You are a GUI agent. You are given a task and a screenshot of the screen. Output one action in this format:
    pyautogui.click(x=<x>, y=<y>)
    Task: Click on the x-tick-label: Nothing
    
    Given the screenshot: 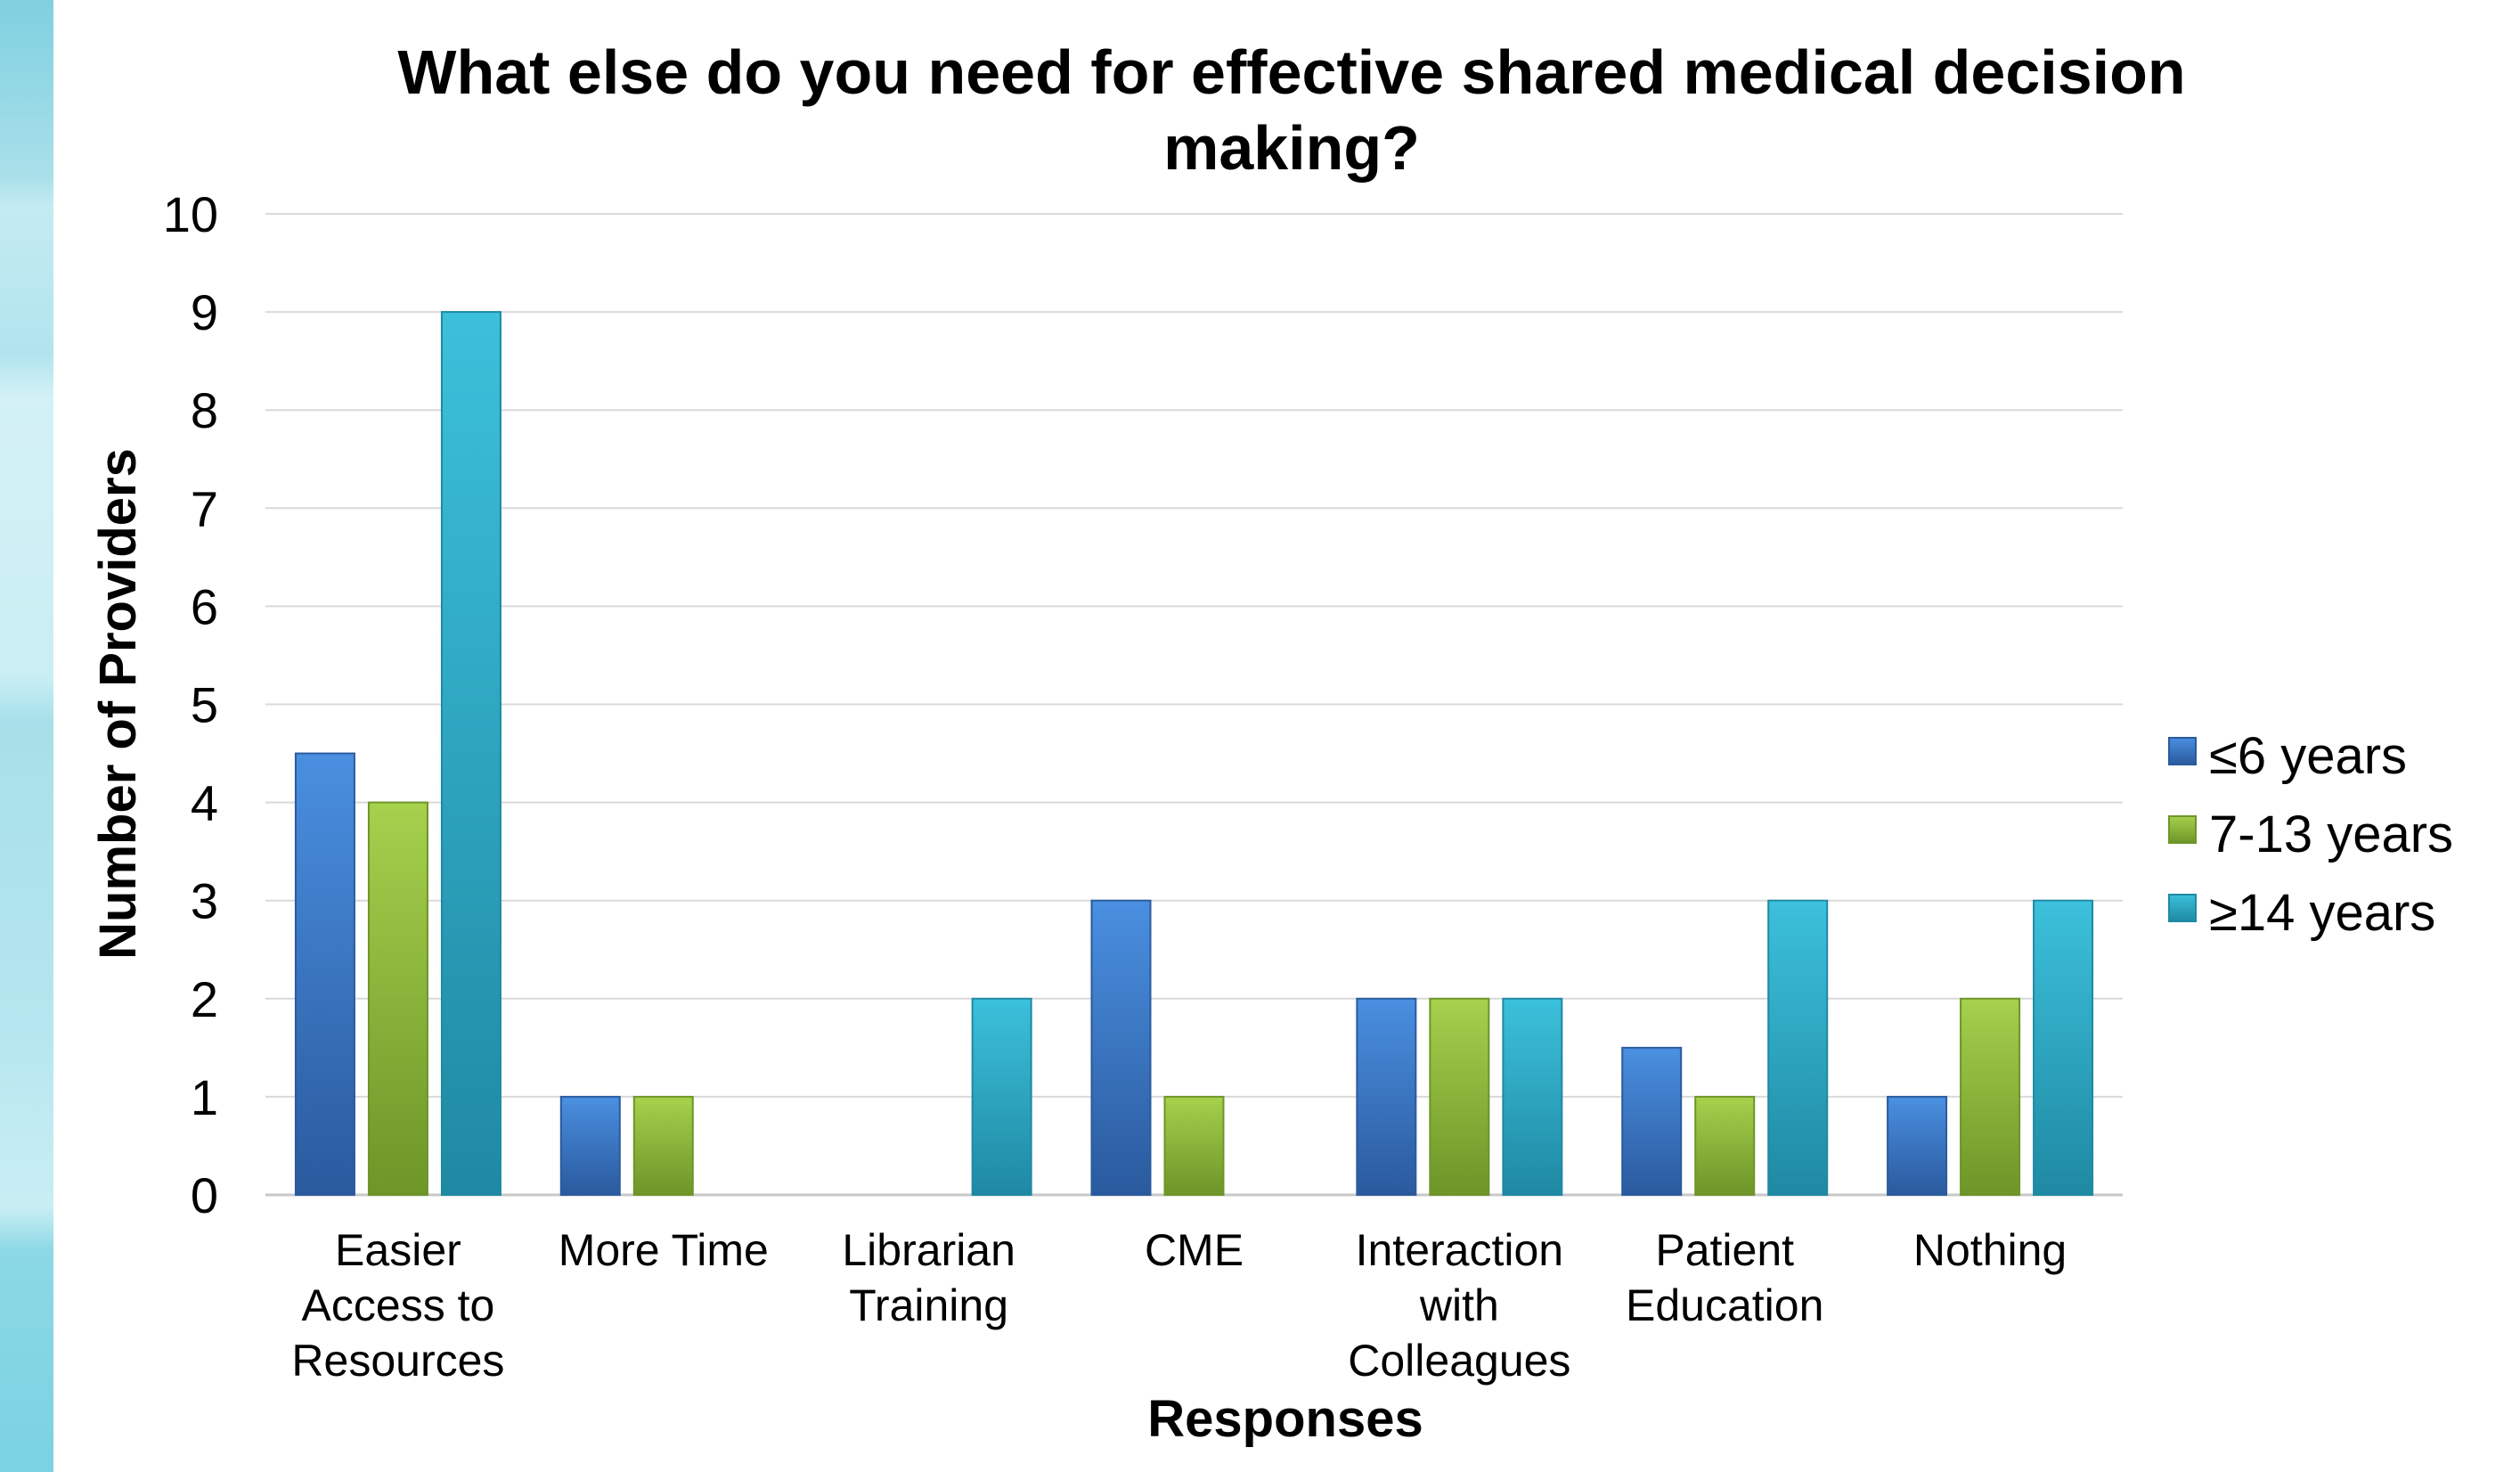 What is the action you would take?
    pyautogui.click(x=1990, y=1250)
    